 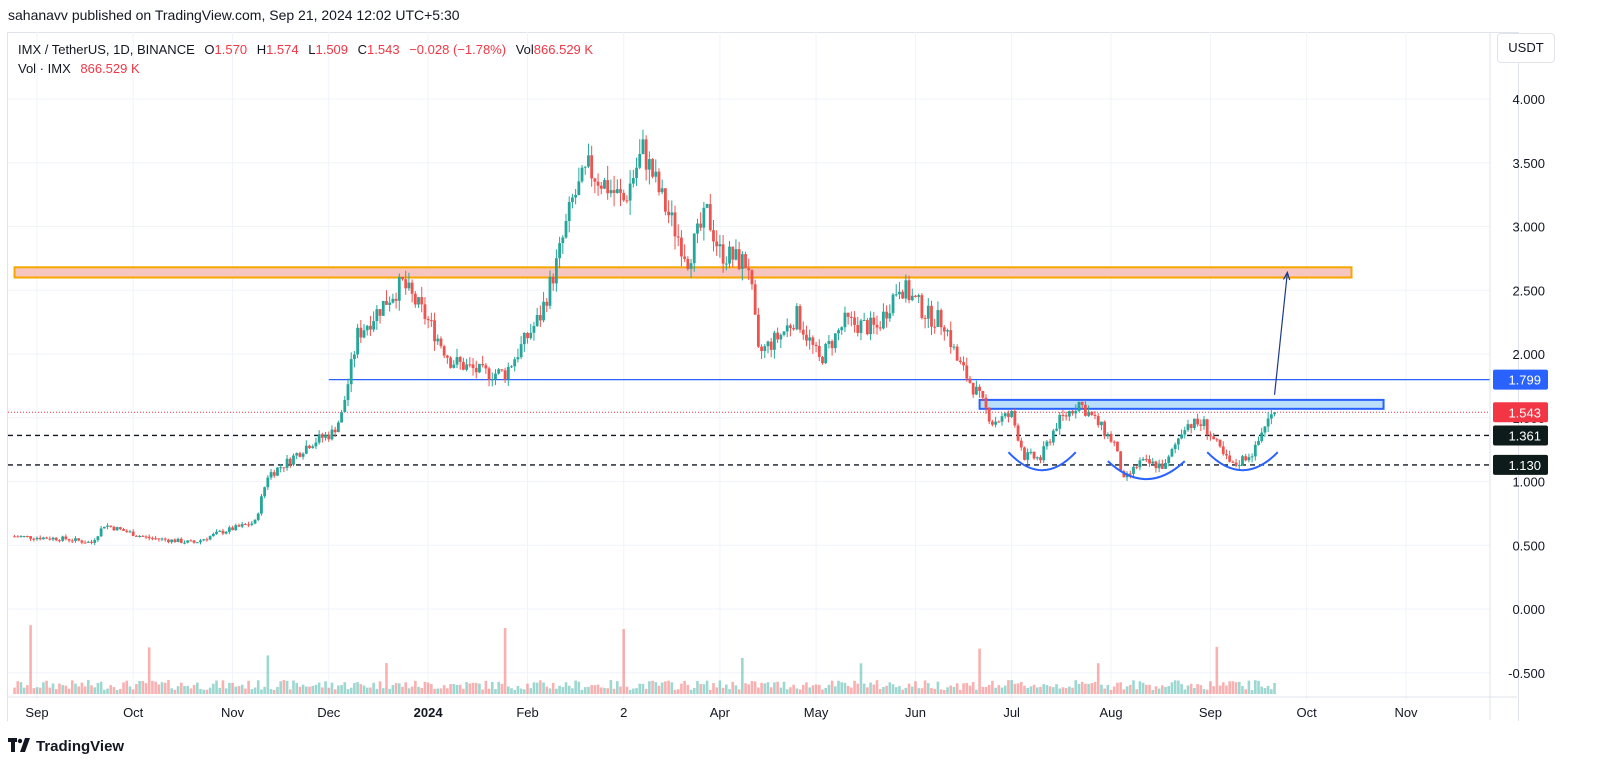 What do you see at coordinates (524, 49) in the screenshot?
I see `legend-vol-label: Vol` at bounding box center [524, 49].